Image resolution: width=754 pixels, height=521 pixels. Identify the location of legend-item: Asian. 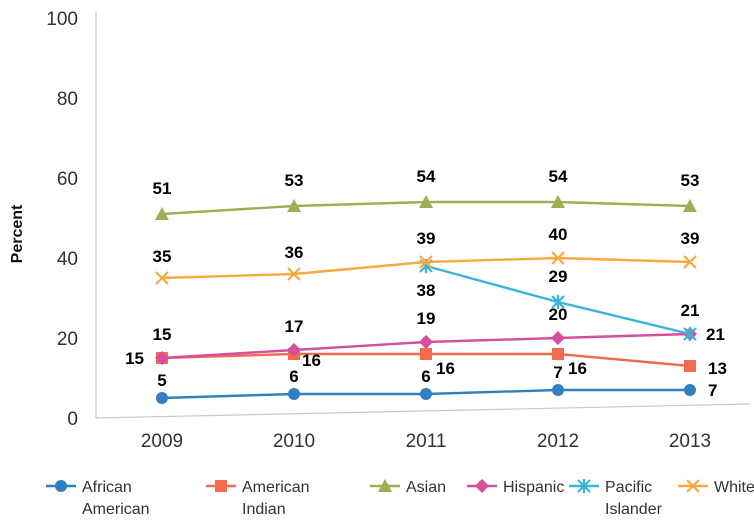
(408, 487).